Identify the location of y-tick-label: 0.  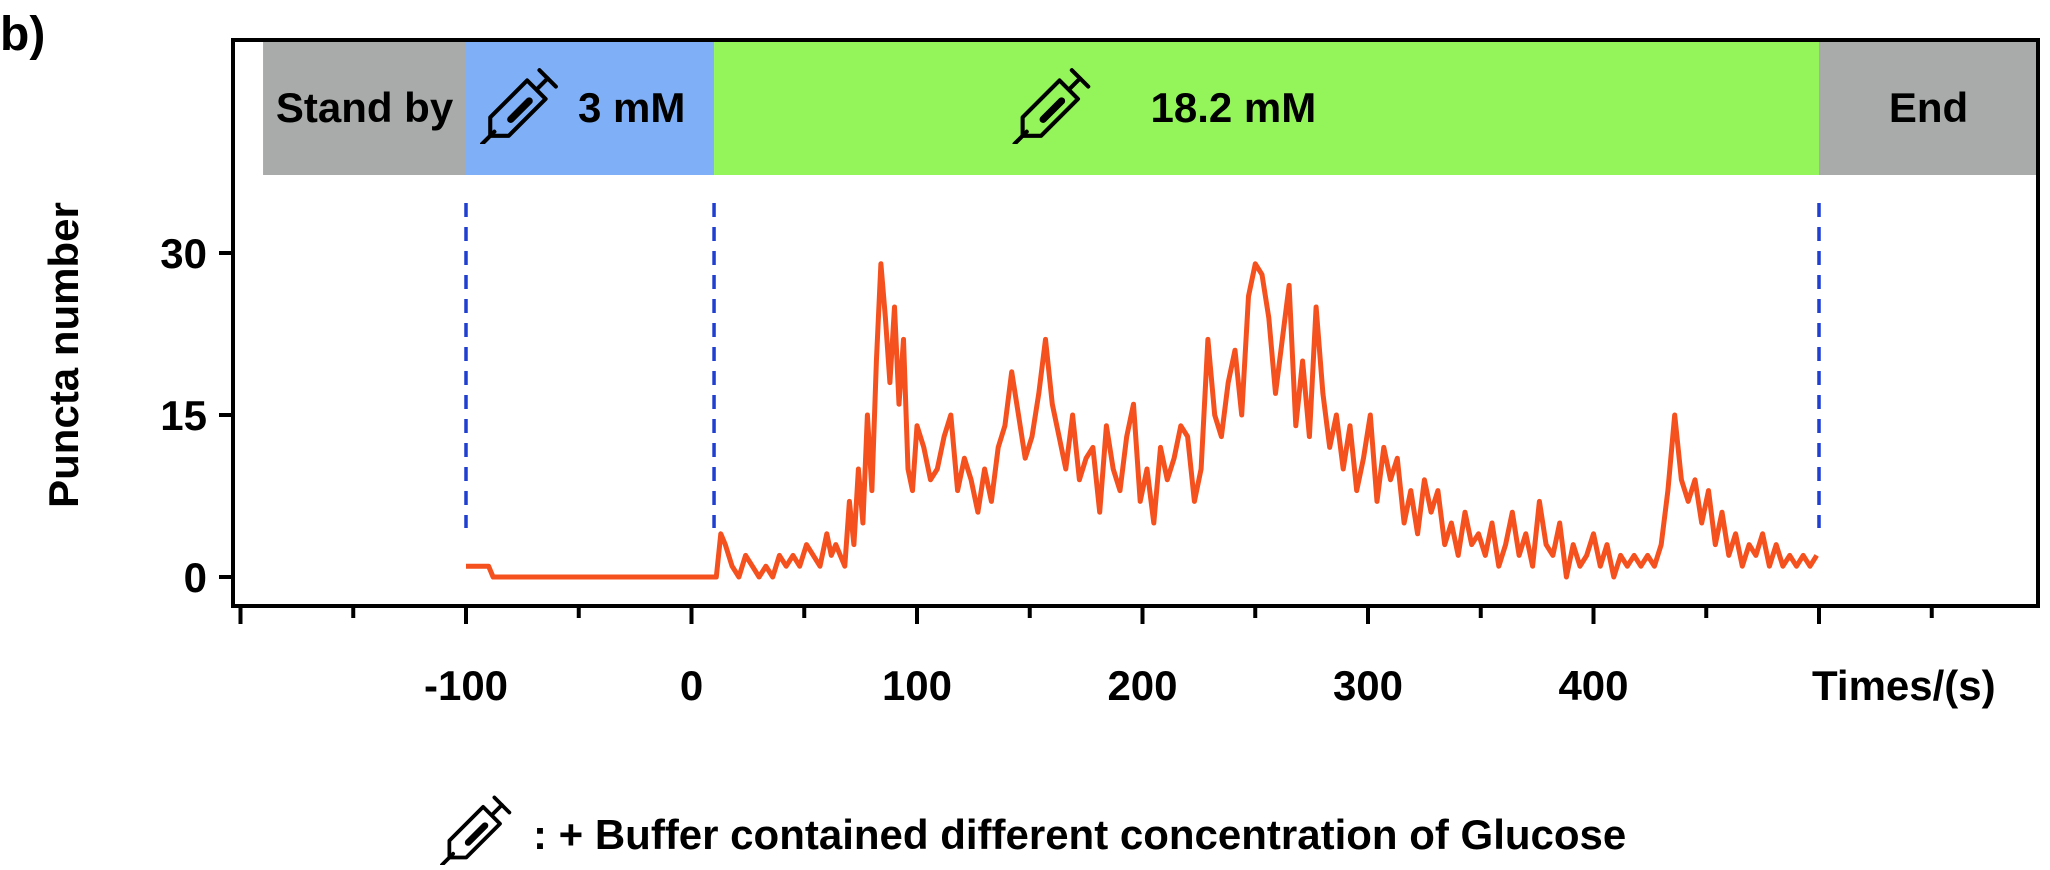
(195, 577).